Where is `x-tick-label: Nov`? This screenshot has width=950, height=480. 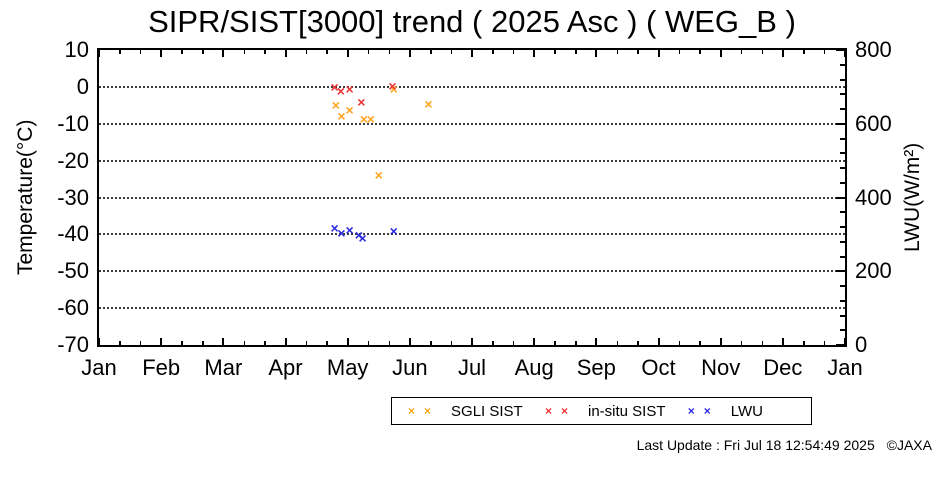 x-tick-label: Nov is located at coordinates (721, 367).